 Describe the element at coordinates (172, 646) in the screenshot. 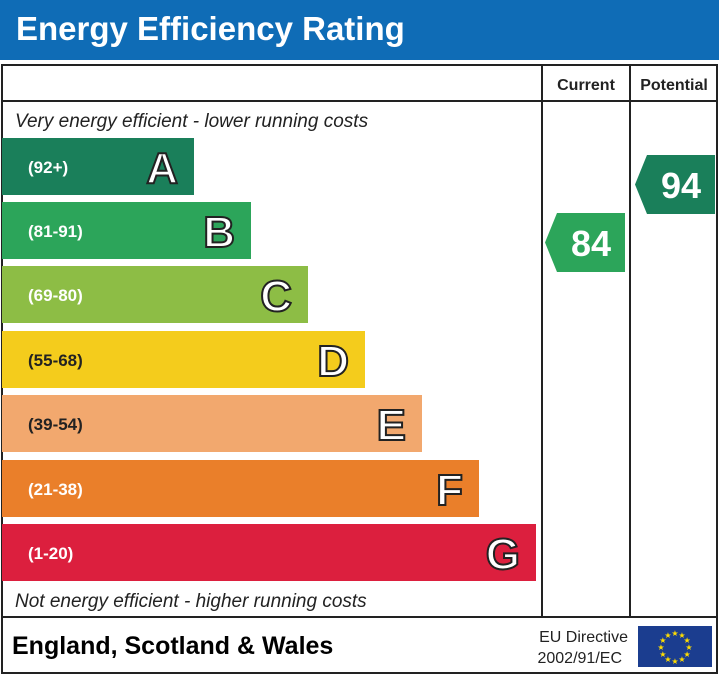

I see `region-label: England, Scotland & Wales` at that location.